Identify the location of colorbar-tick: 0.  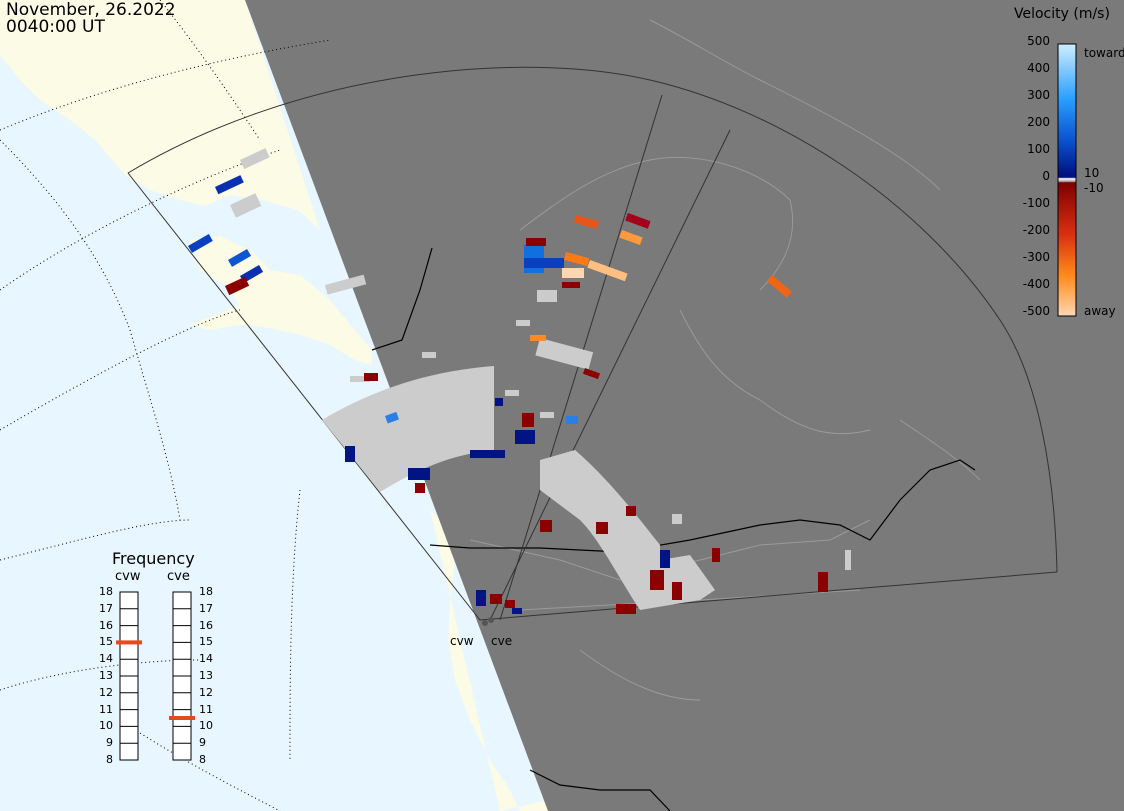
(1046, 176).